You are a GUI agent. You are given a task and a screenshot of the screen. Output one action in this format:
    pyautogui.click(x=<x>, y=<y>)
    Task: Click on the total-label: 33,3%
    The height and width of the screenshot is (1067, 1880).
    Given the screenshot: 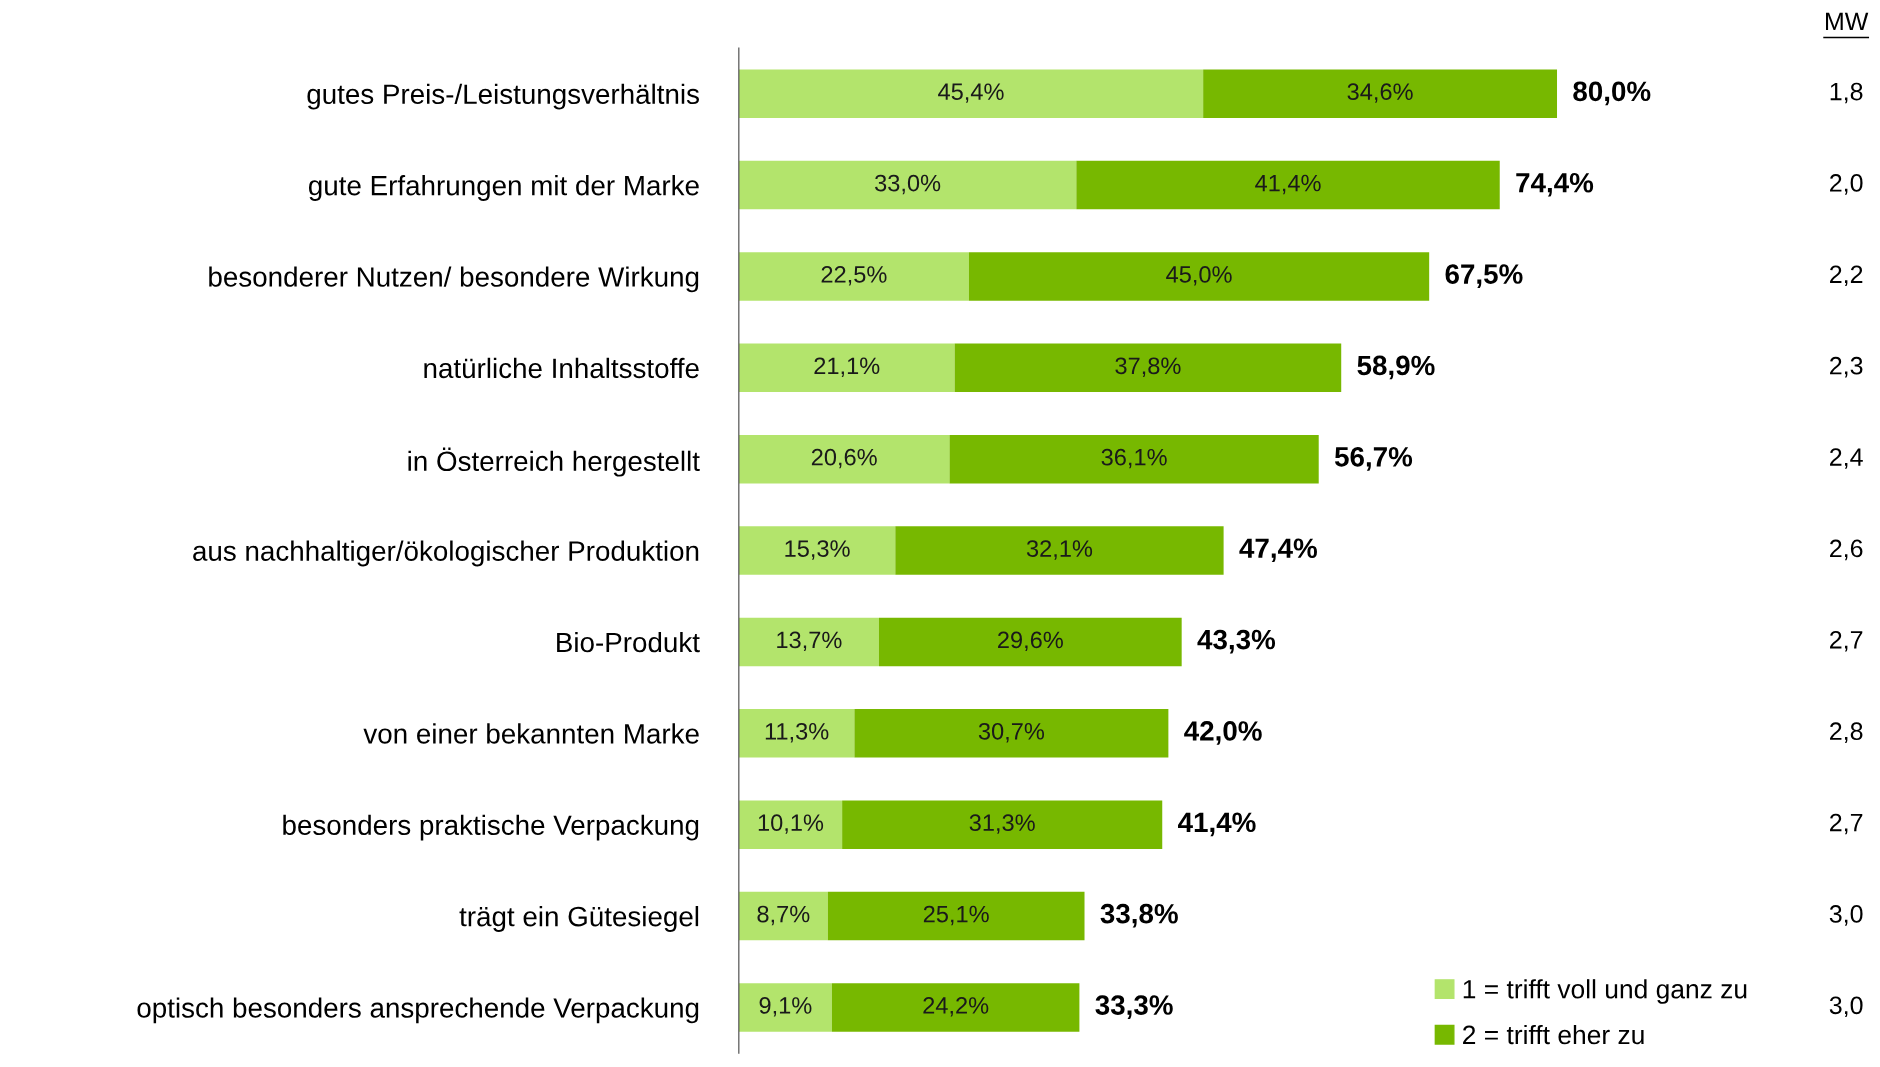 What is the action you would take?
    pyautogui.click(x=1134, y=1007)
    